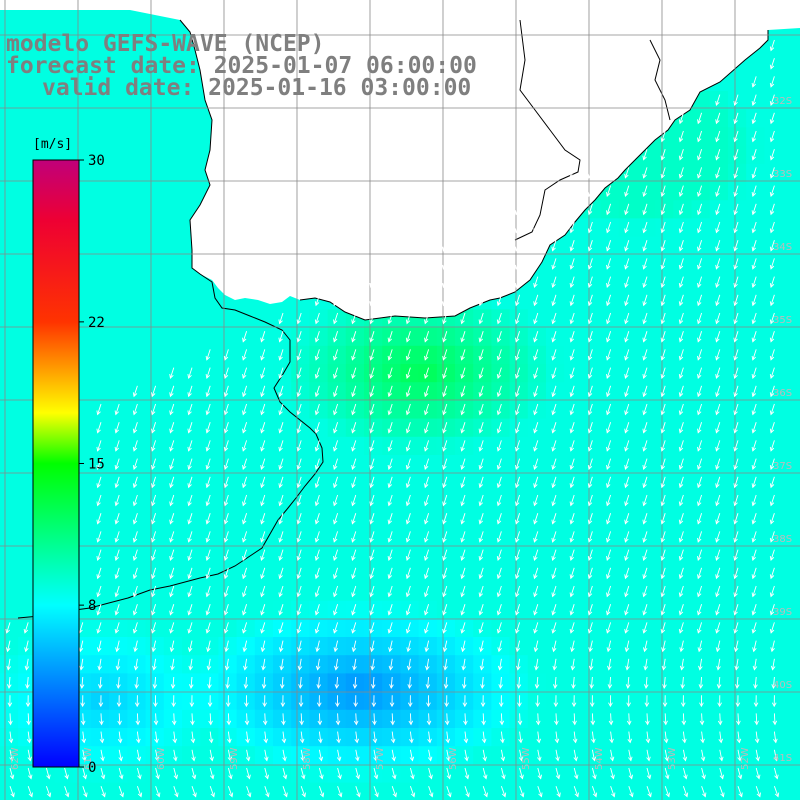  Describe the element at coordinates (96, 465) in the screenshot. I see `colorbar-tick-label: 15` at that location.